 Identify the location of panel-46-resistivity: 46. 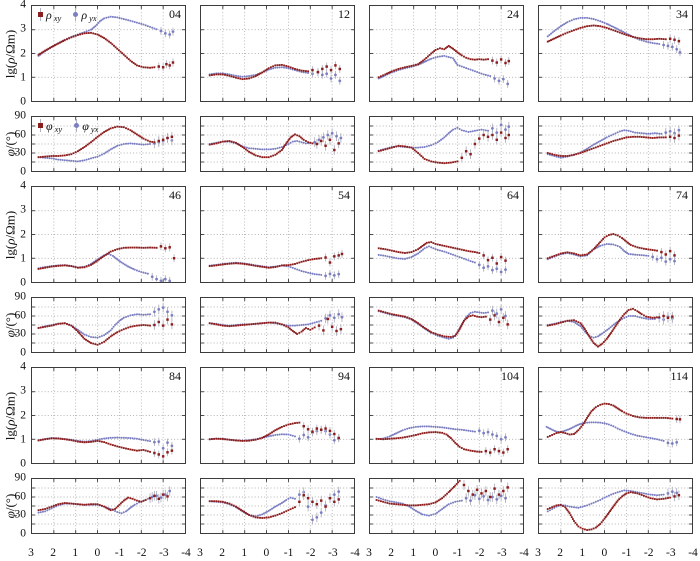
(108, 234).